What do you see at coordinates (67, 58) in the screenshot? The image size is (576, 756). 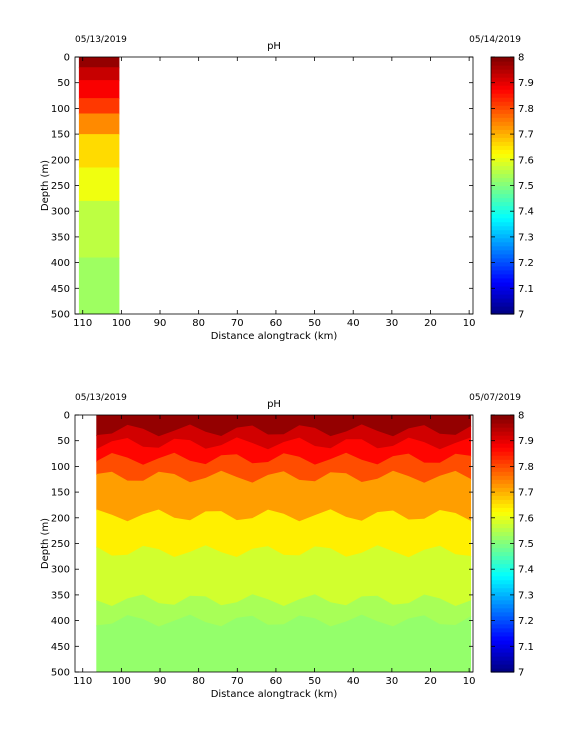 I see `y-tick-label: 0` at bounding box center [67, 58].